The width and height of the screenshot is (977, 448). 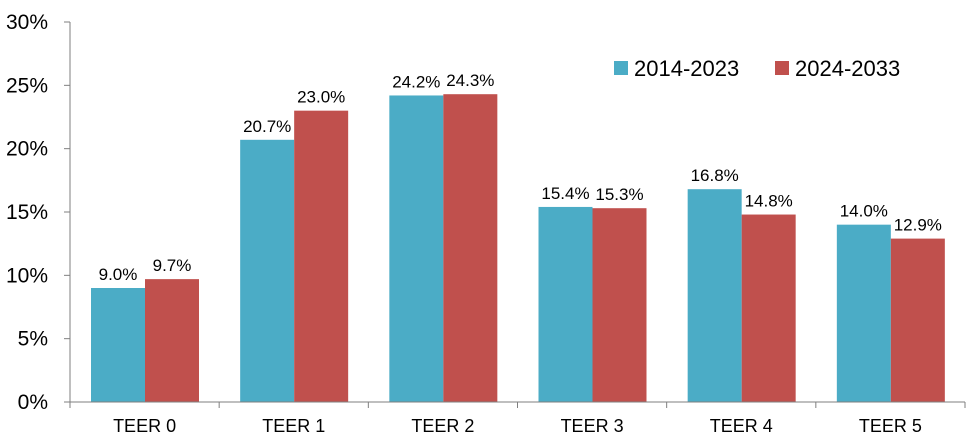 What do you see at coordinates (321, 97) in the screenshot?
I see `data-label: 23.0%` at bounding box center [321, 97].